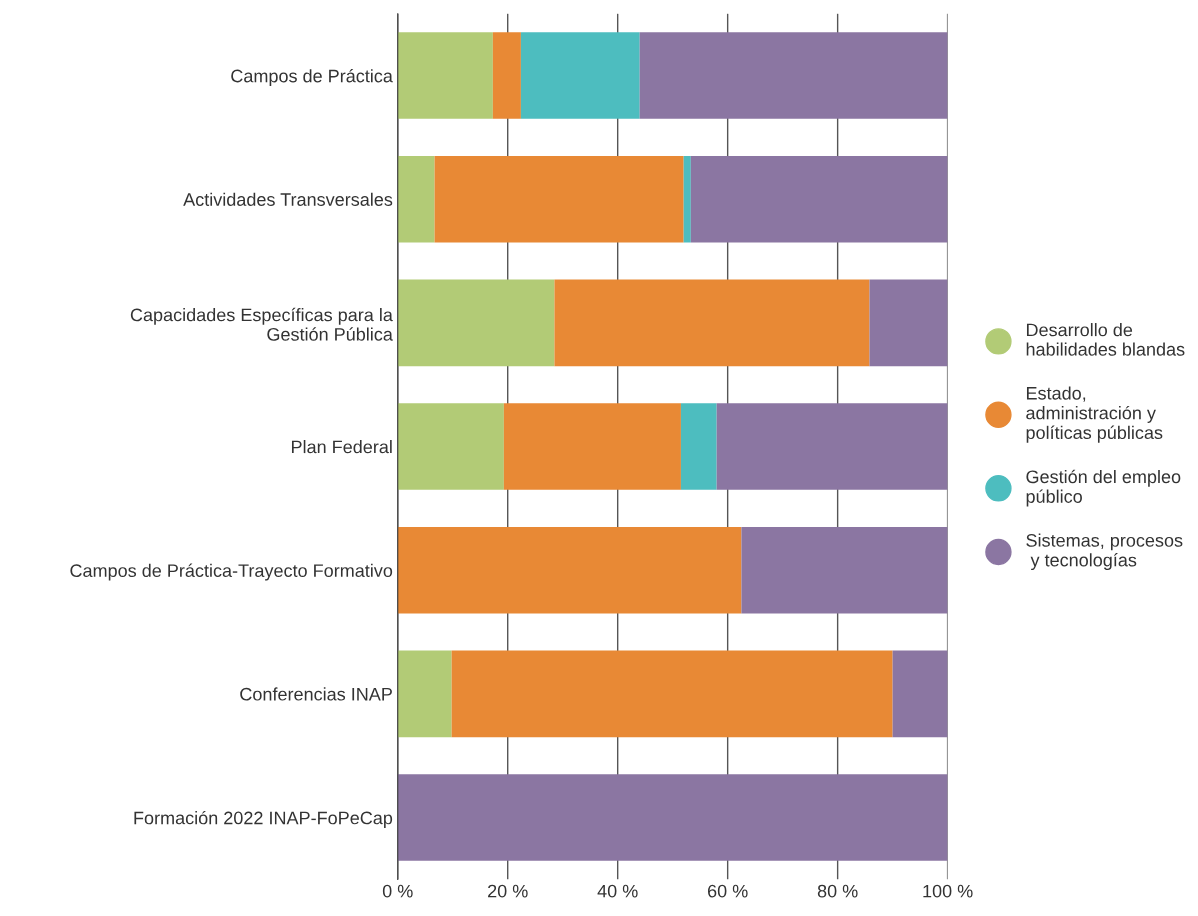 This screenshot has height=916, width=1198. What do you see at coordinates (1094, 414) in the screenshot?
I see `legend-label: Estado, administración y políticas públicas` at bounding box center [1094, 414].